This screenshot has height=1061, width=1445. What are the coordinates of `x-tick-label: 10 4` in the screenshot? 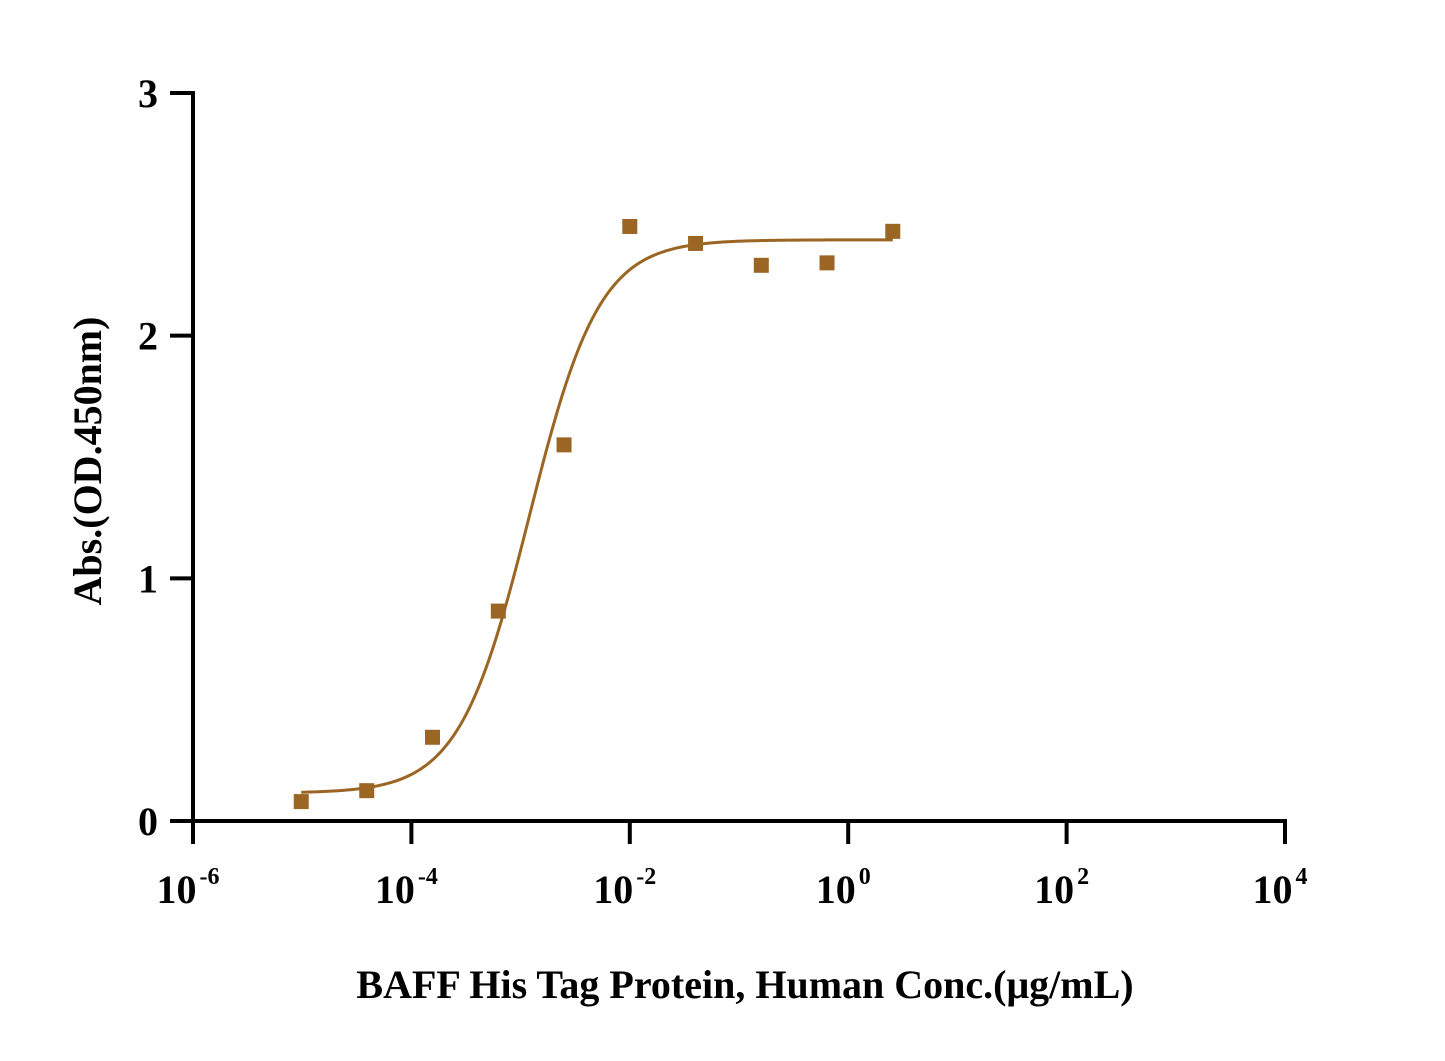 It's located at (1280, 888).